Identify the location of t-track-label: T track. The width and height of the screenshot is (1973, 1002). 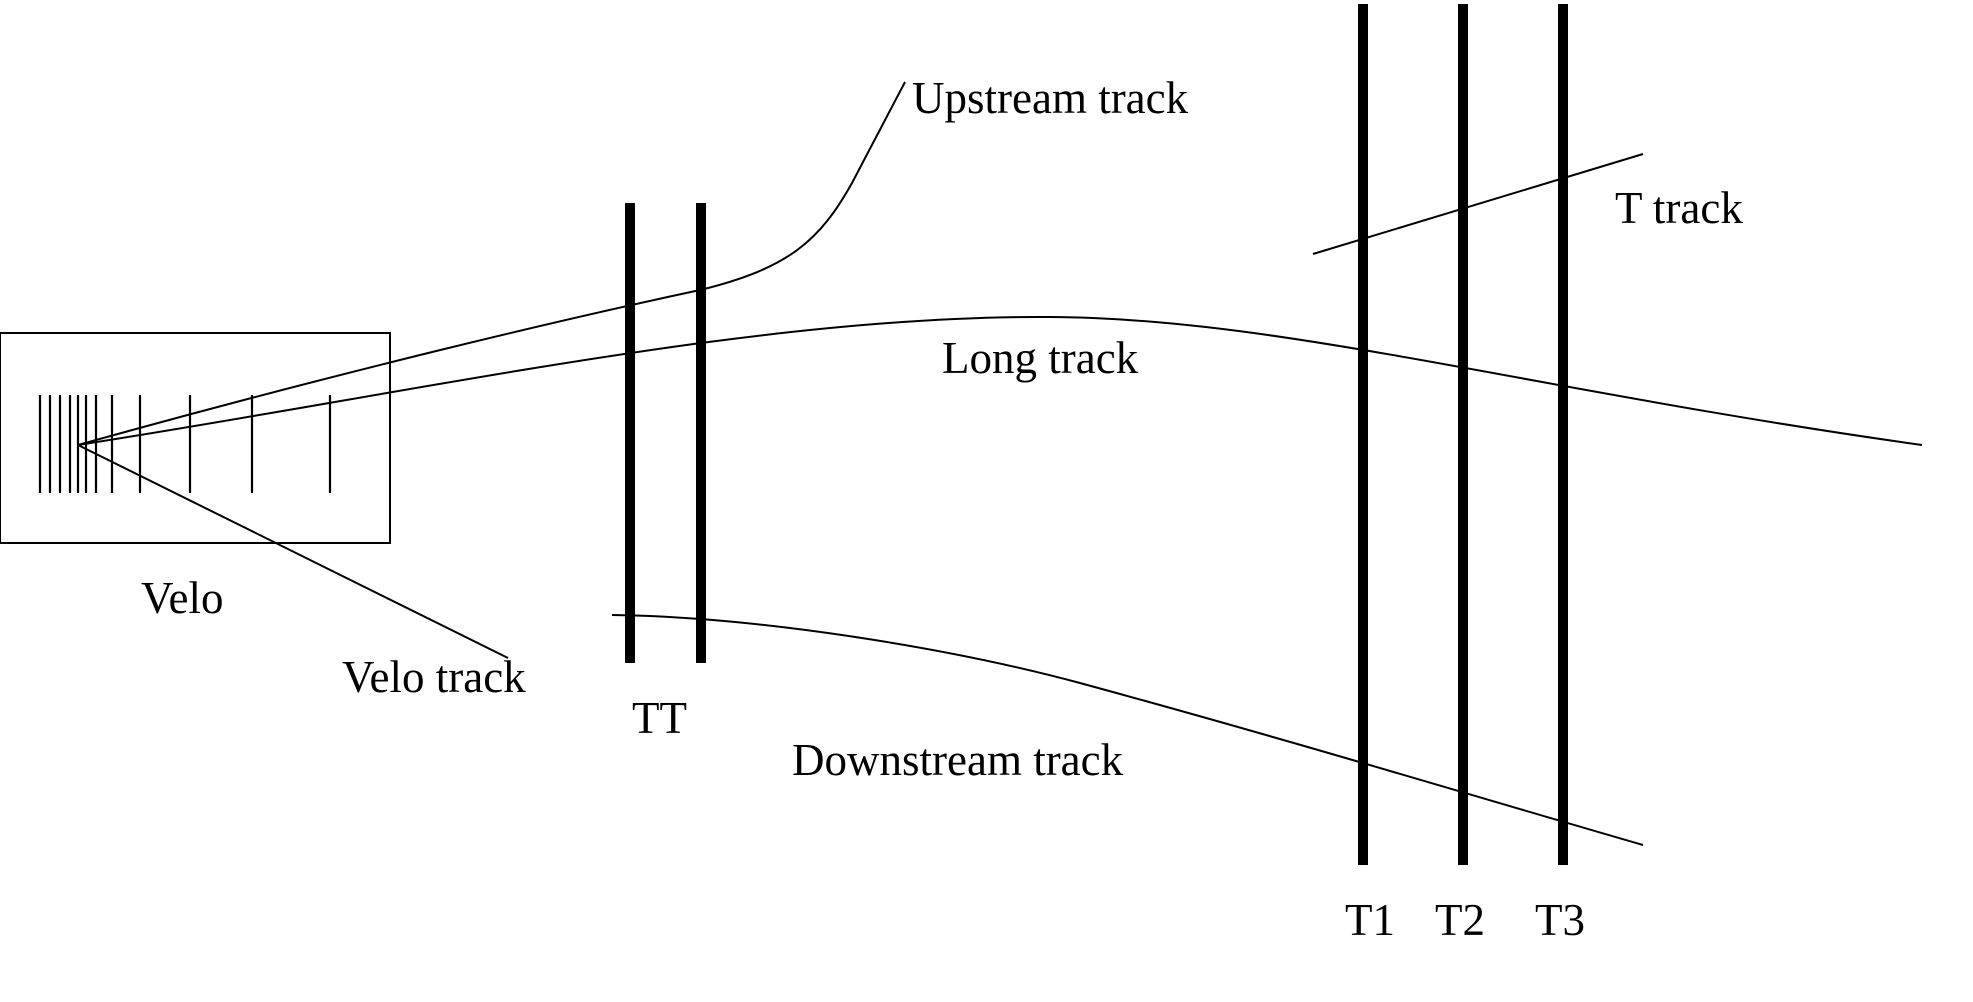
(1679, 208).